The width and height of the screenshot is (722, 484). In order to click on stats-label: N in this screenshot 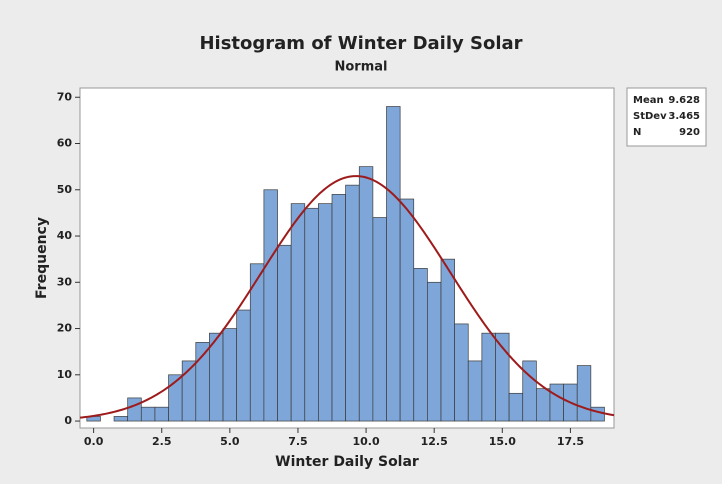, I will do `click(637, 132)`.